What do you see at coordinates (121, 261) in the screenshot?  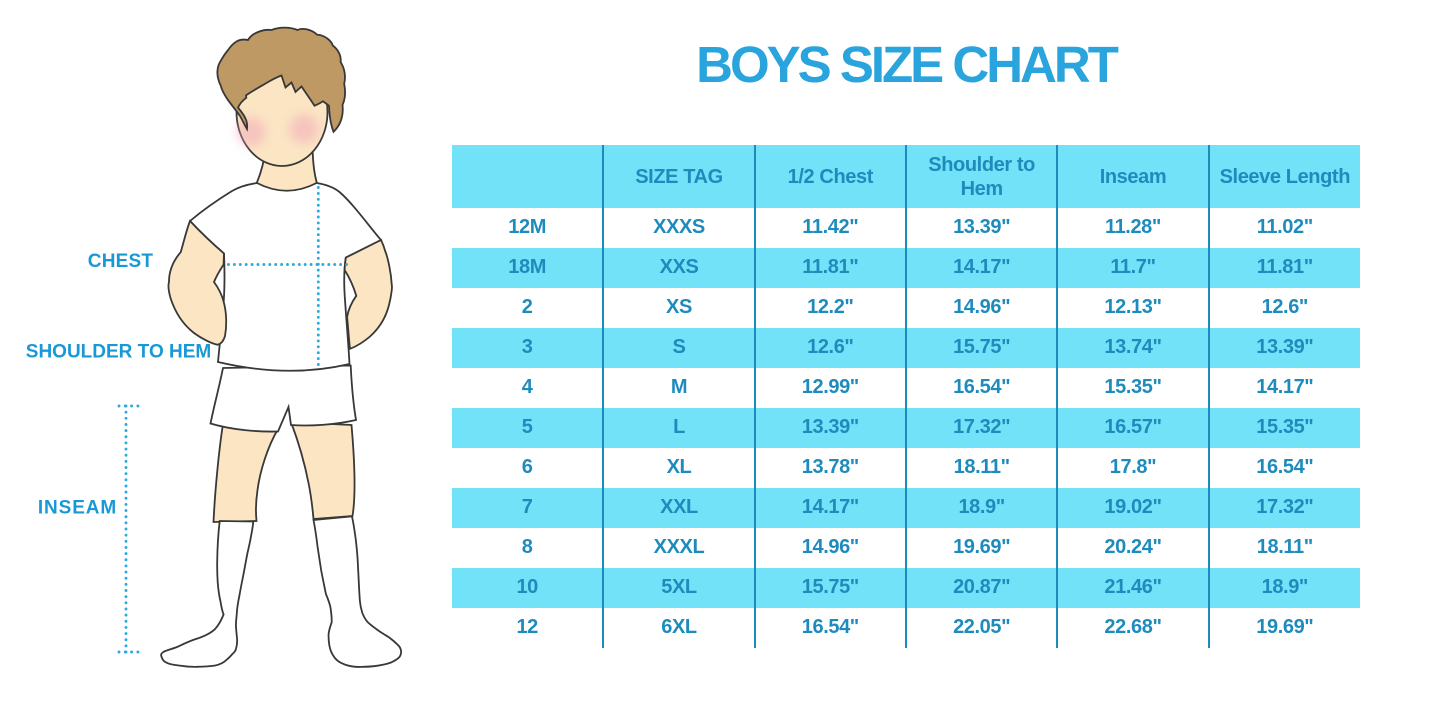 I see `svg-text: CHEST` at bounding box center [121, 261].